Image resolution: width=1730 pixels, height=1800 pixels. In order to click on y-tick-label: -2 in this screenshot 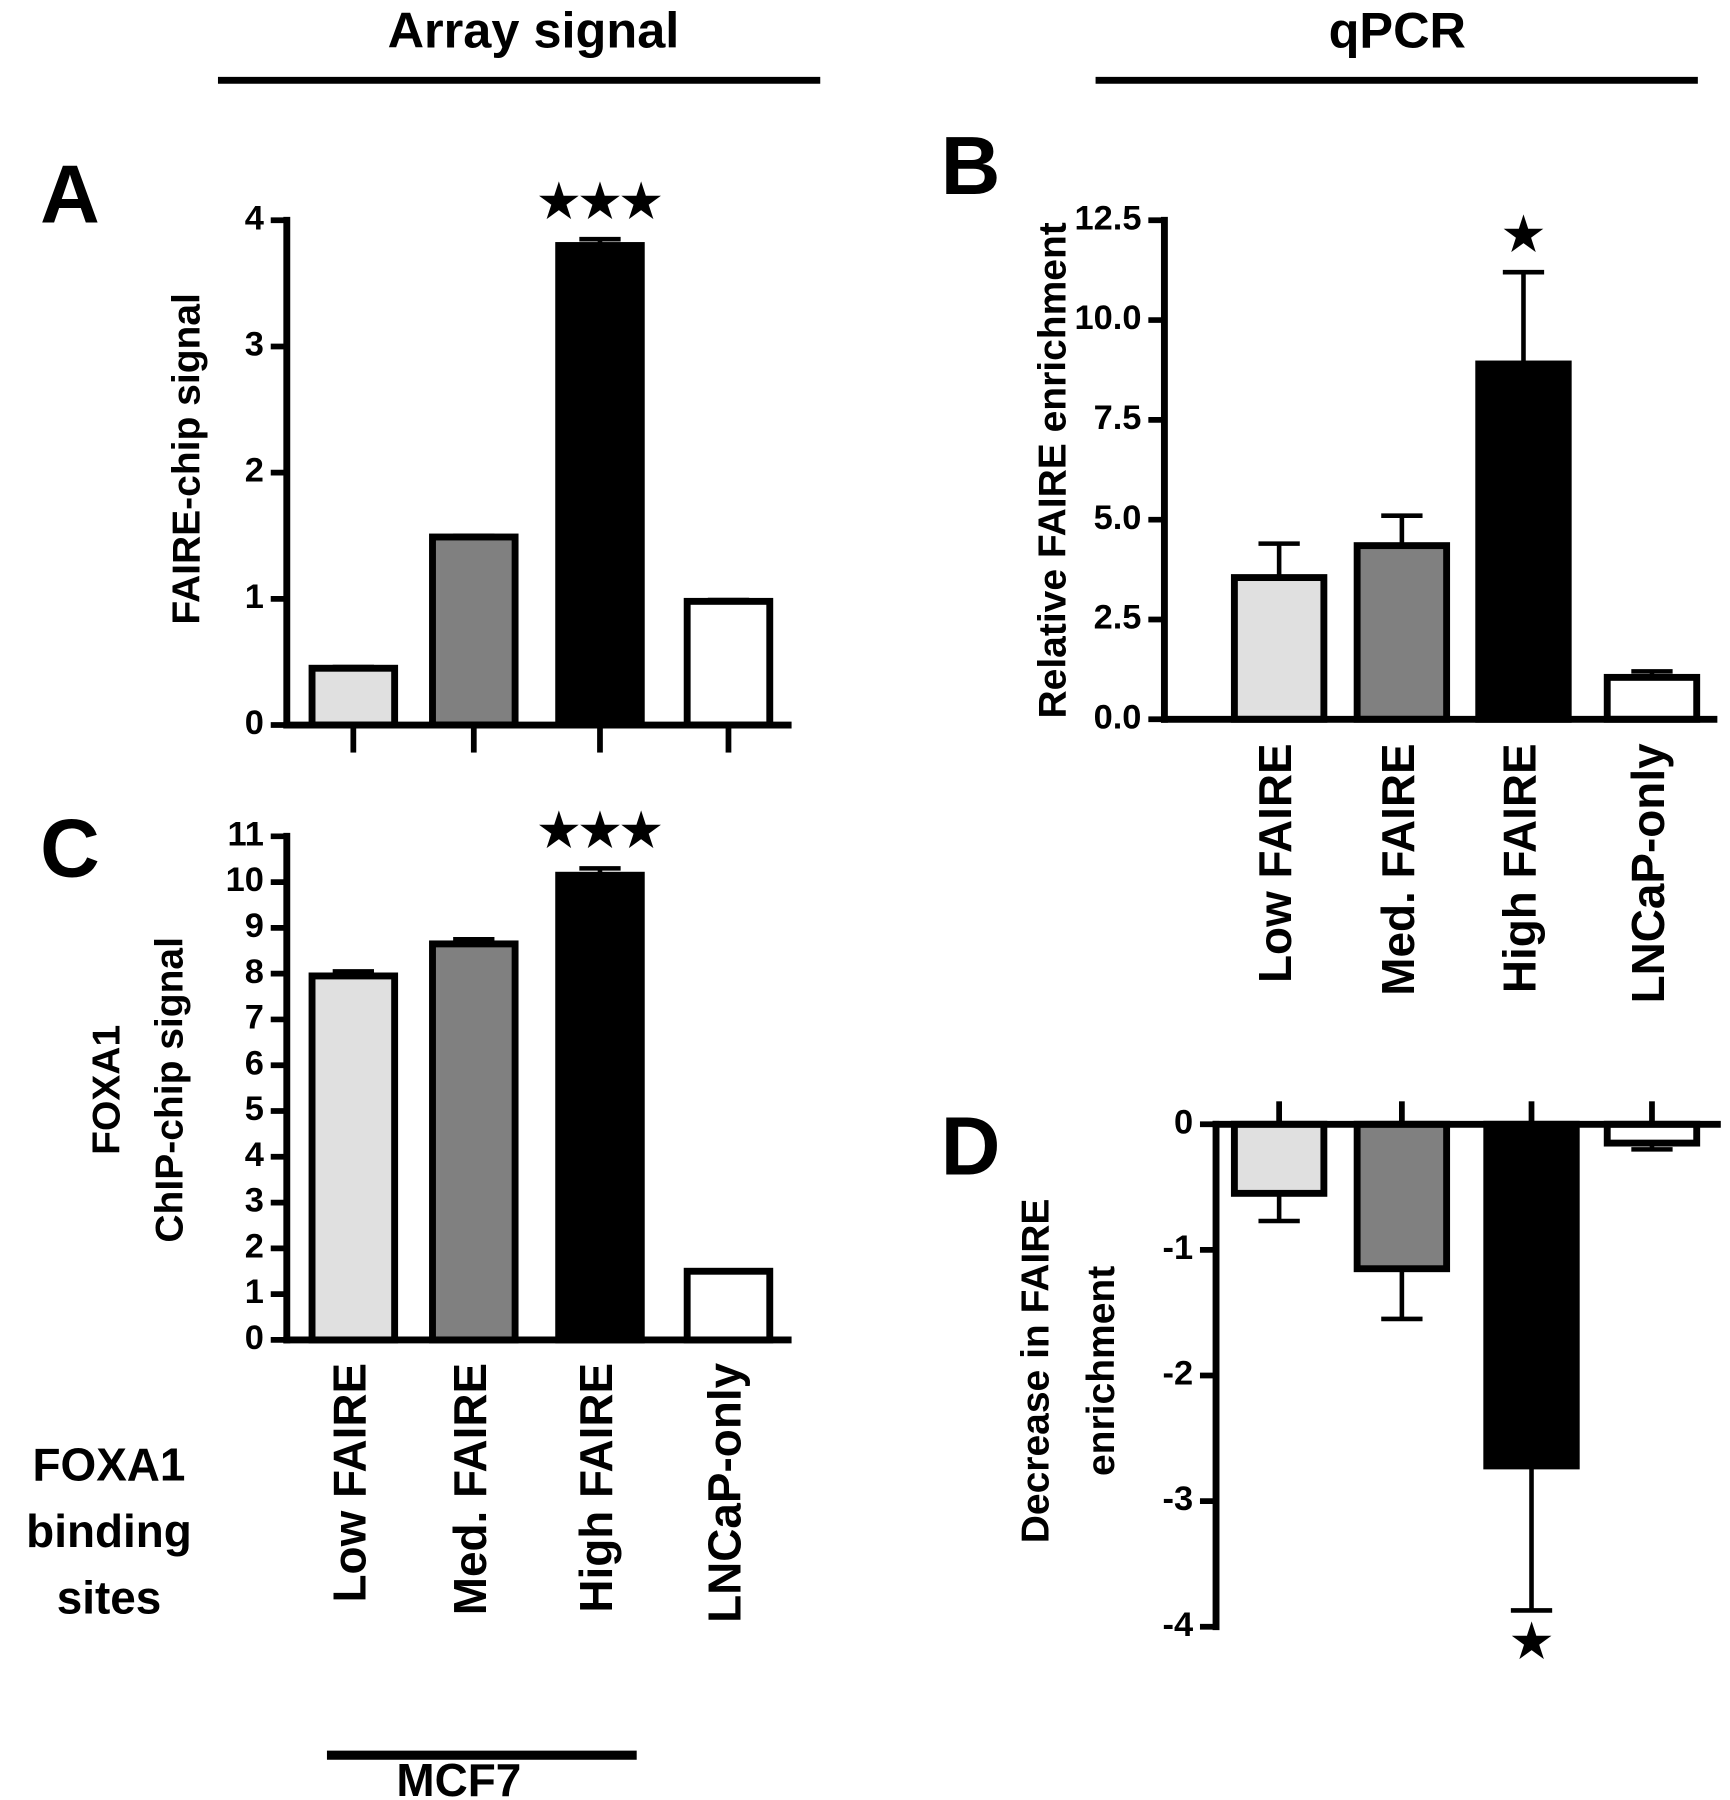, I will do `click(1177, 1374)`.